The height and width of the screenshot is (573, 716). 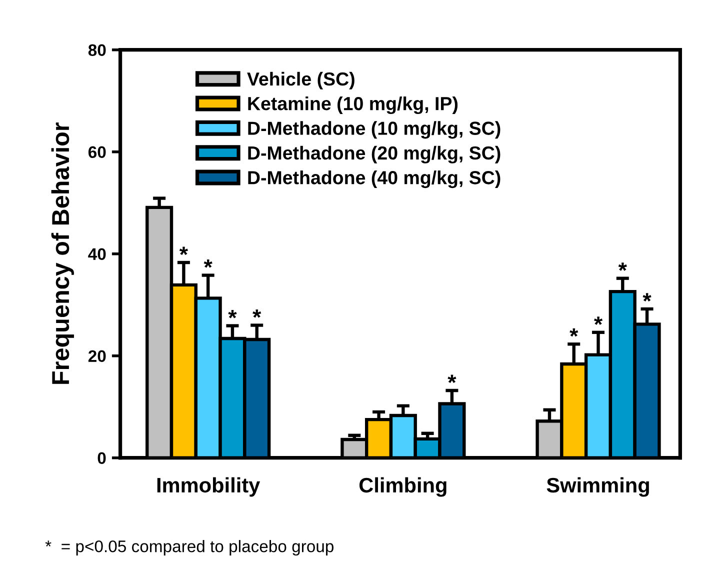 I want to click on x-tick-label: Climbing, so click(x=402, y=487).